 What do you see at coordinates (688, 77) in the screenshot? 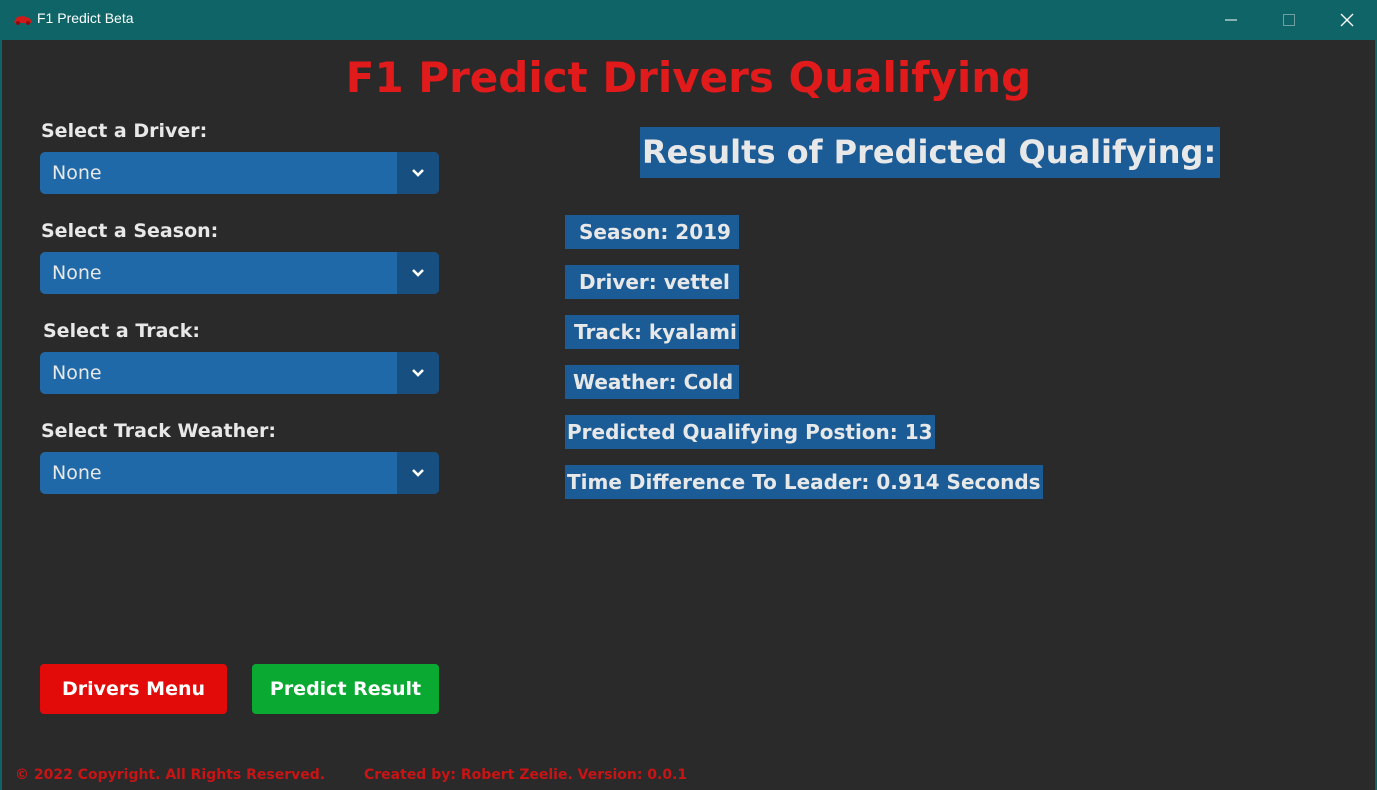
I see `page-title: F1 Predict Drivers Qualifying` at bounding box center [688, 77].